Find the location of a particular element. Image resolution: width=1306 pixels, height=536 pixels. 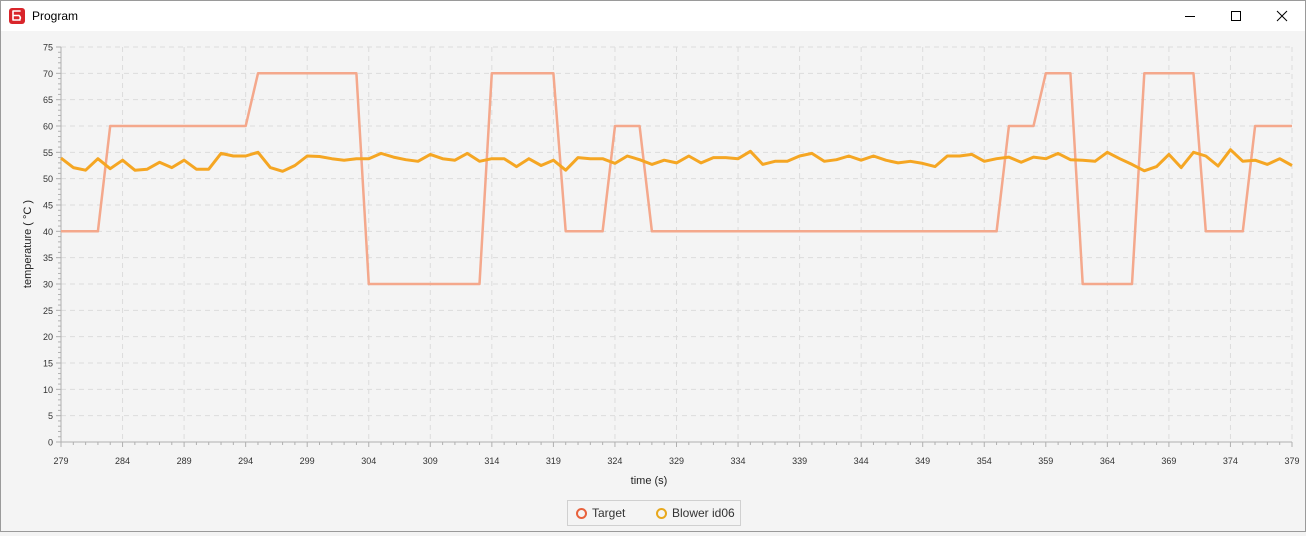

y-axis-label: temperature ( °C ) is located at coordinates (28, 244).